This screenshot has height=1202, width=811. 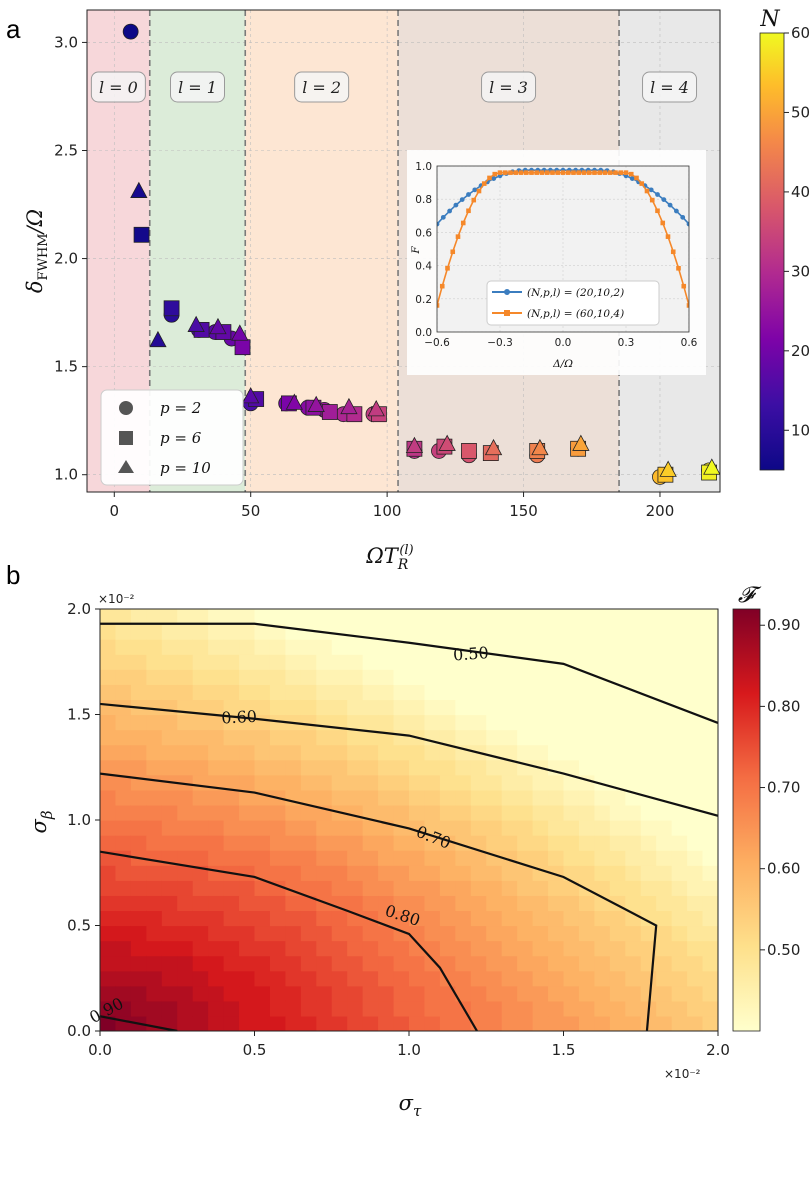 I want to click on inset-x-tick-3: 0.3, so click(x=626, y=343).